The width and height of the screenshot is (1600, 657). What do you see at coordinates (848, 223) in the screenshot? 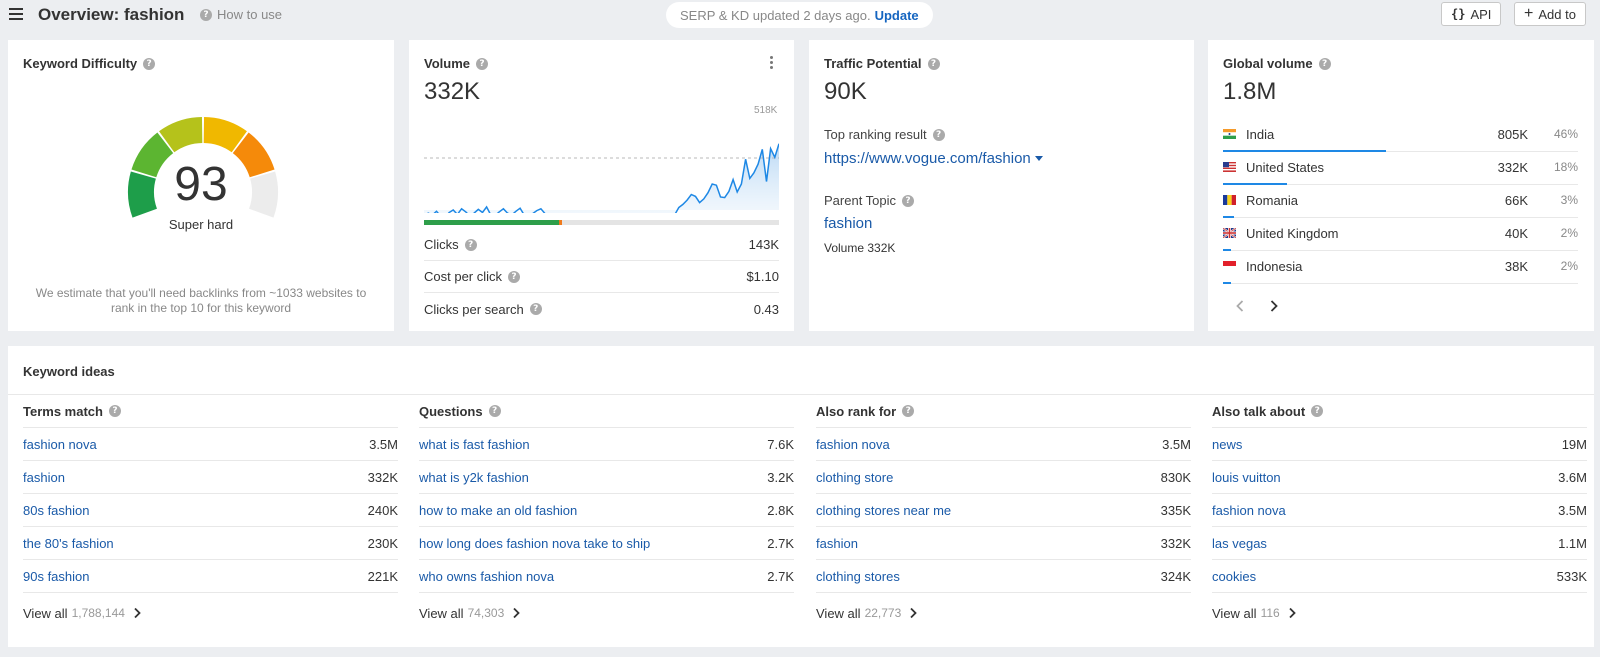
I see `parent-topic-link: fashion` at bounding box center [848, 223].